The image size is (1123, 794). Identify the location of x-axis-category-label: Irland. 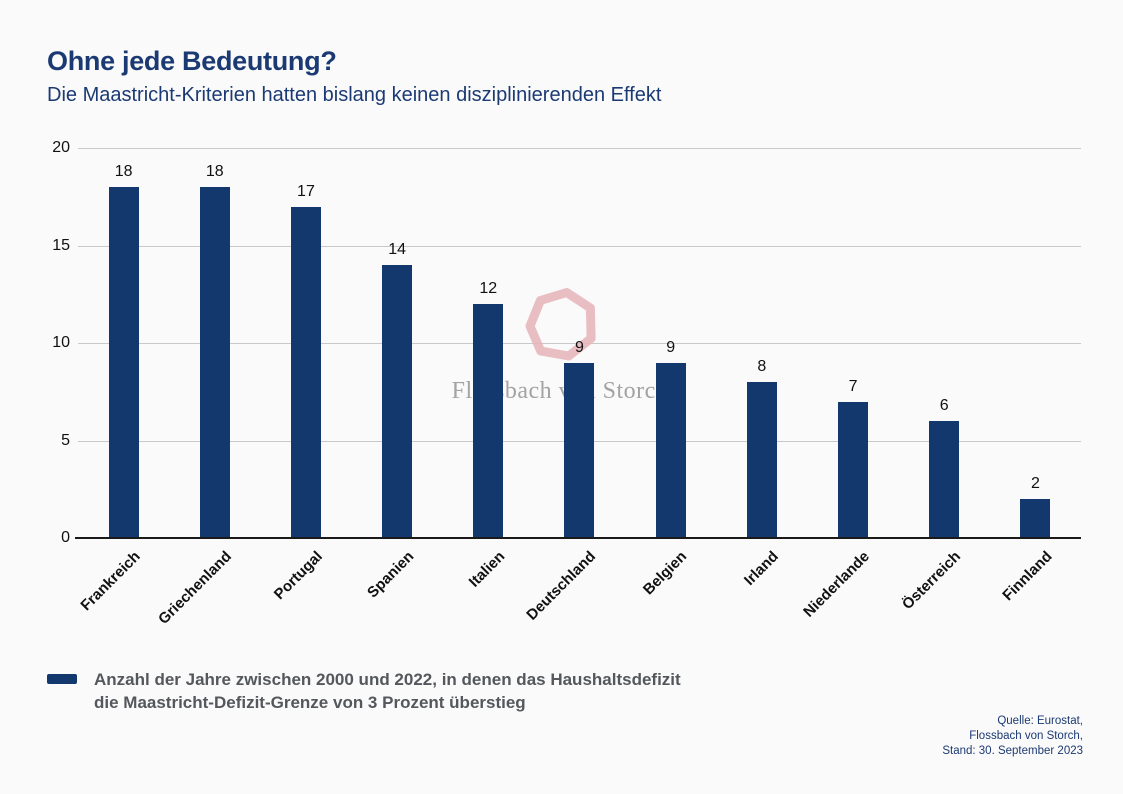
(761, 568).